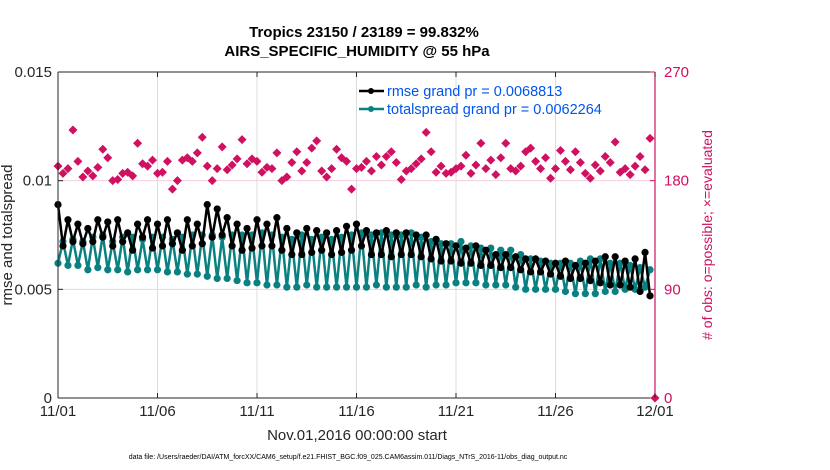 This screenshot has height=470, width=830. Describe the element at coordinates (354, 263) in the screenshot. I see `totalspread-line` at that location.